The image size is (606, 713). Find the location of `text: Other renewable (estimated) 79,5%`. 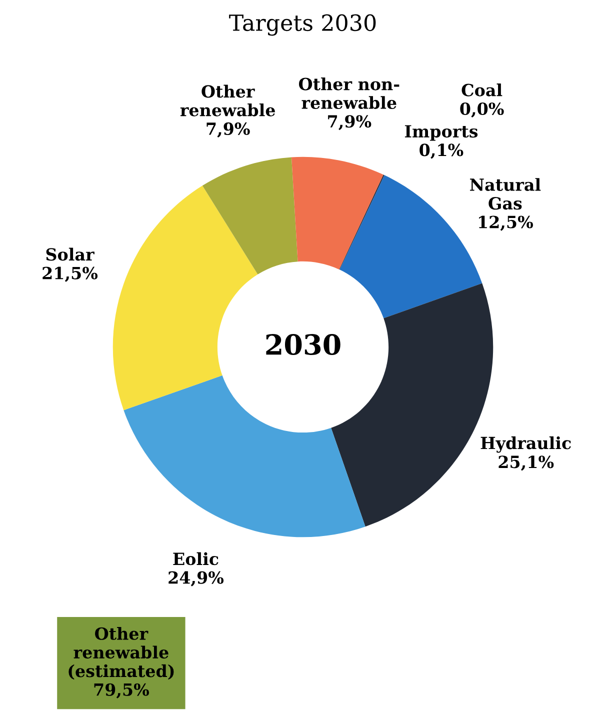

text: Other renewable (estimated) 79,5% is located at coordinates (121, 662).